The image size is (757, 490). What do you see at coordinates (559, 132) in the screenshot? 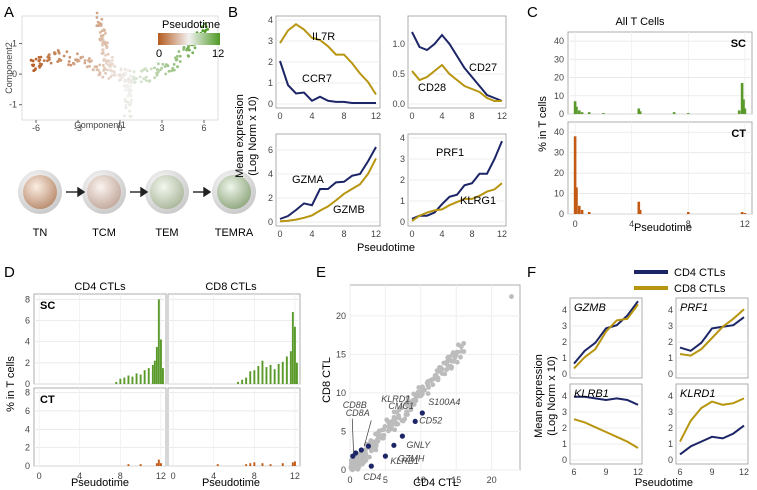
I see `y-tick-label: 40` at bounding box center [559, 132].